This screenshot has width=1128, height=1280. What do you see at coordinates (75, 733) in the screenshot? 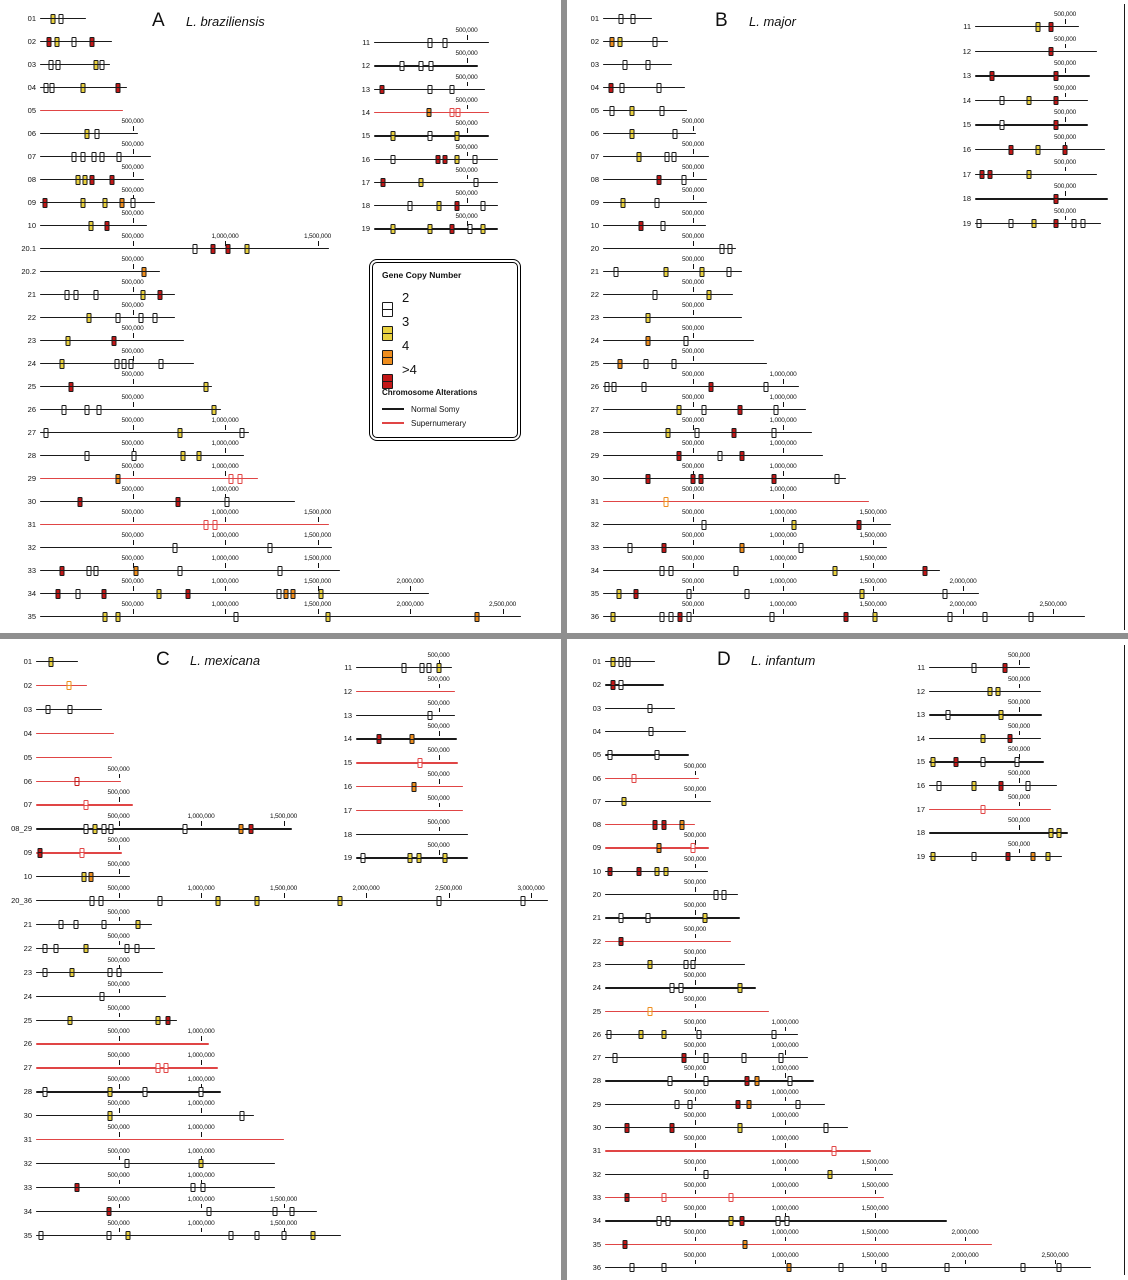
I see `supernumerary-chromosome-line` at bounding box center [75, 733].